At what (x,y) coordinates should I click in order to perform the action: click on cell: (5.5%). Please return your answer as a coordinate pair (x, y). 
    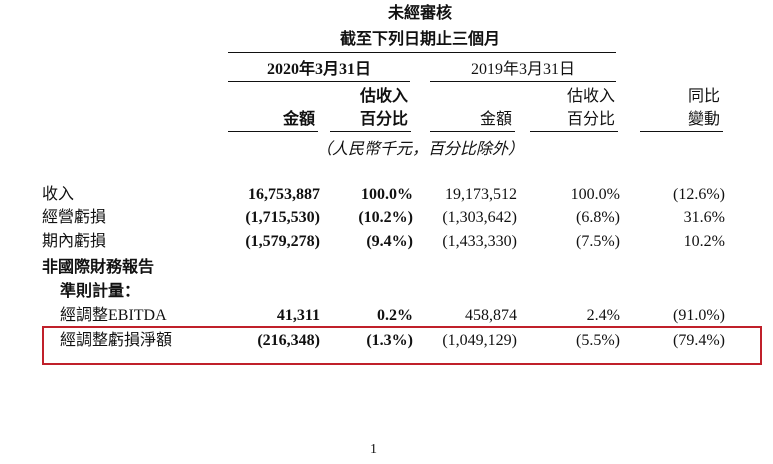
    Looking at the image, I should click on (598, 340).